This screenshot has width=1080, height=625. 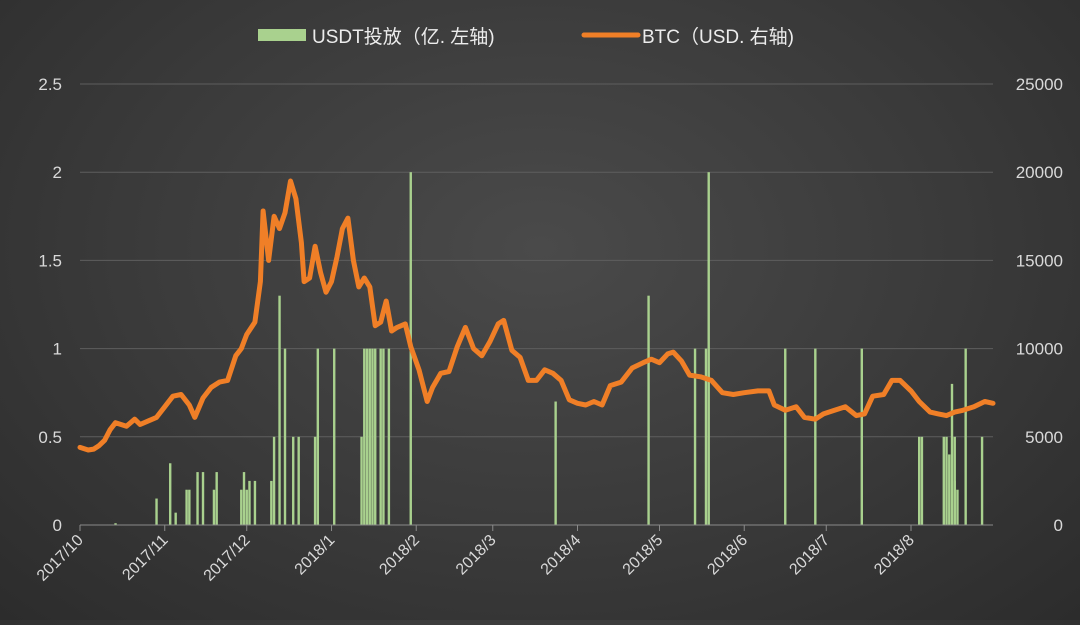 I want to click on y-left-tick-label: 2.5, so click(x=50, y=84).